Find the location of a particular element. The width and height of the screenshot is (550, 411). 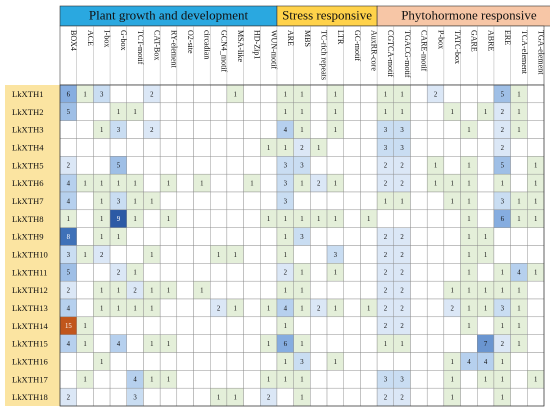

column-label: CARE-motif is located at coordinates (424, 51).